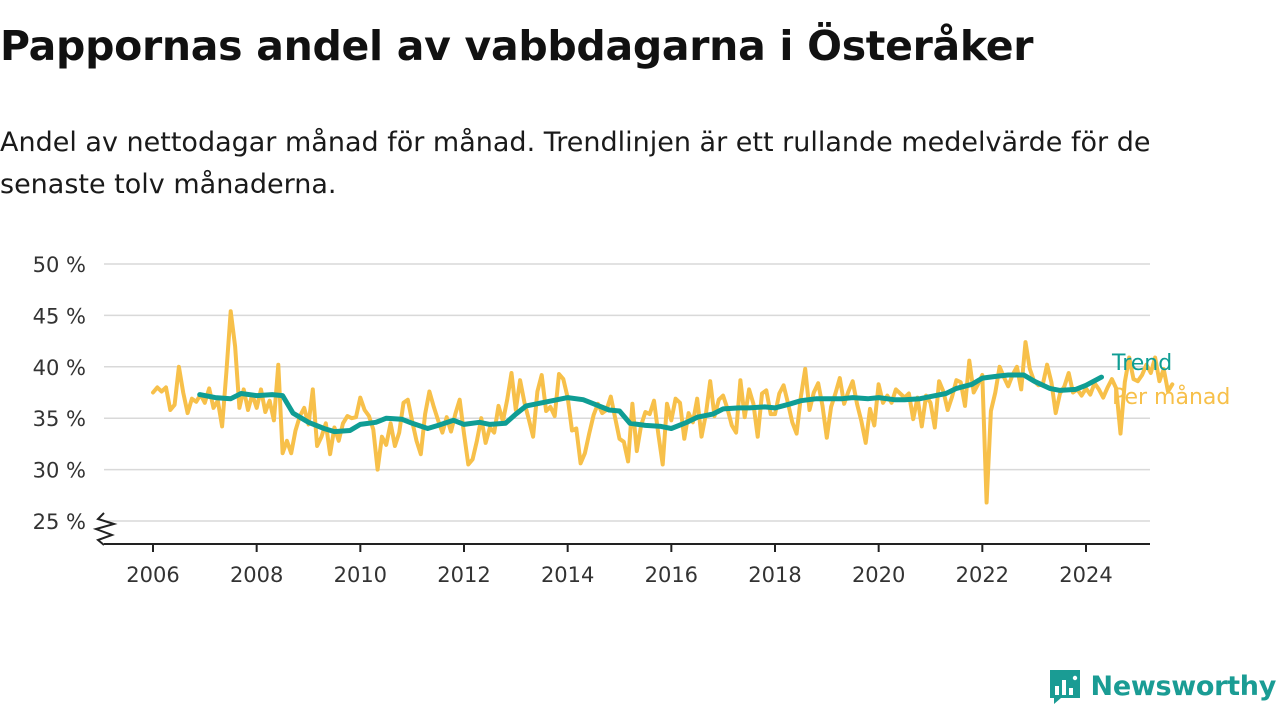 This screenshot has height=720, width=1280. Describe the element at coordinates (59, 265) in the screenshot. I see `y-tick-label: 50 %` at that location.